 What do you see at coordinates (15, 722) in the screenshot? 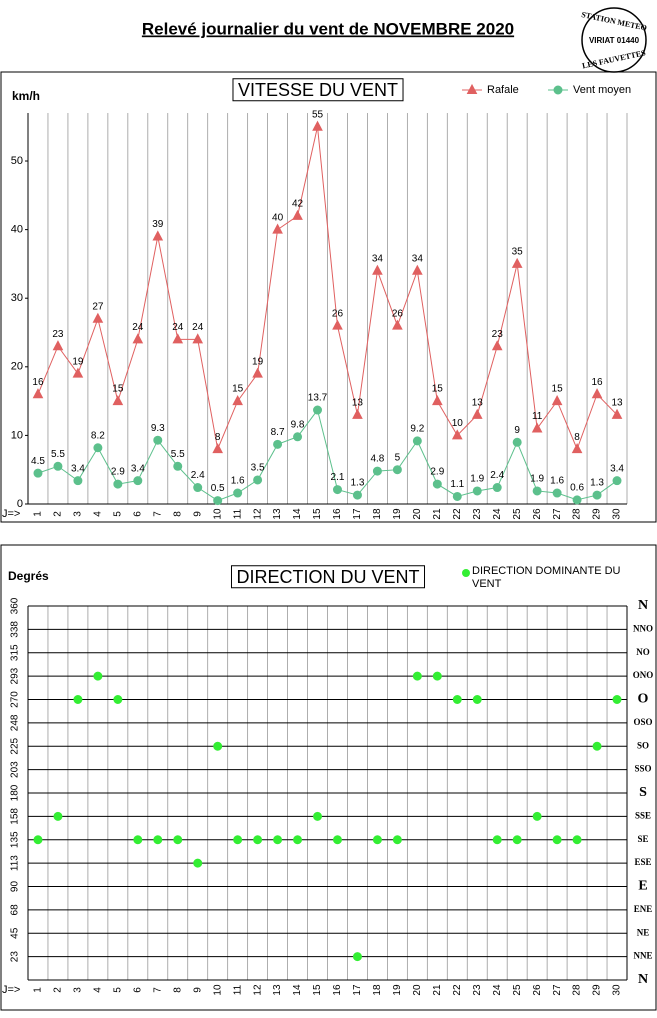
I see `y-tick-label: 248` at bounding box center [15, 722].